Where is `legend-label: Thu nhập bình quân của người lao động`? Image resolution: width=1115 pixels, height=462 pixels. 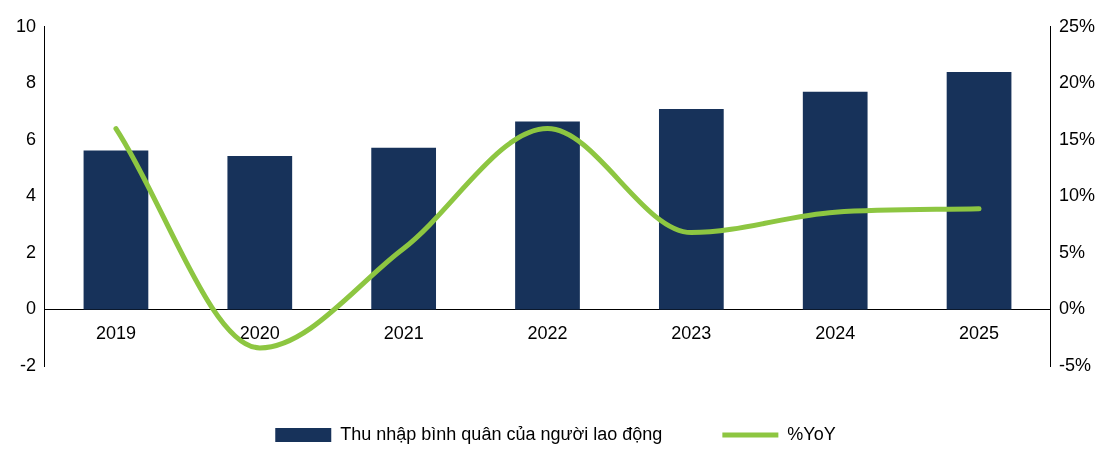 legend-label: Thu nhập bình quân của người lao động is located at coordinates (501, 433).